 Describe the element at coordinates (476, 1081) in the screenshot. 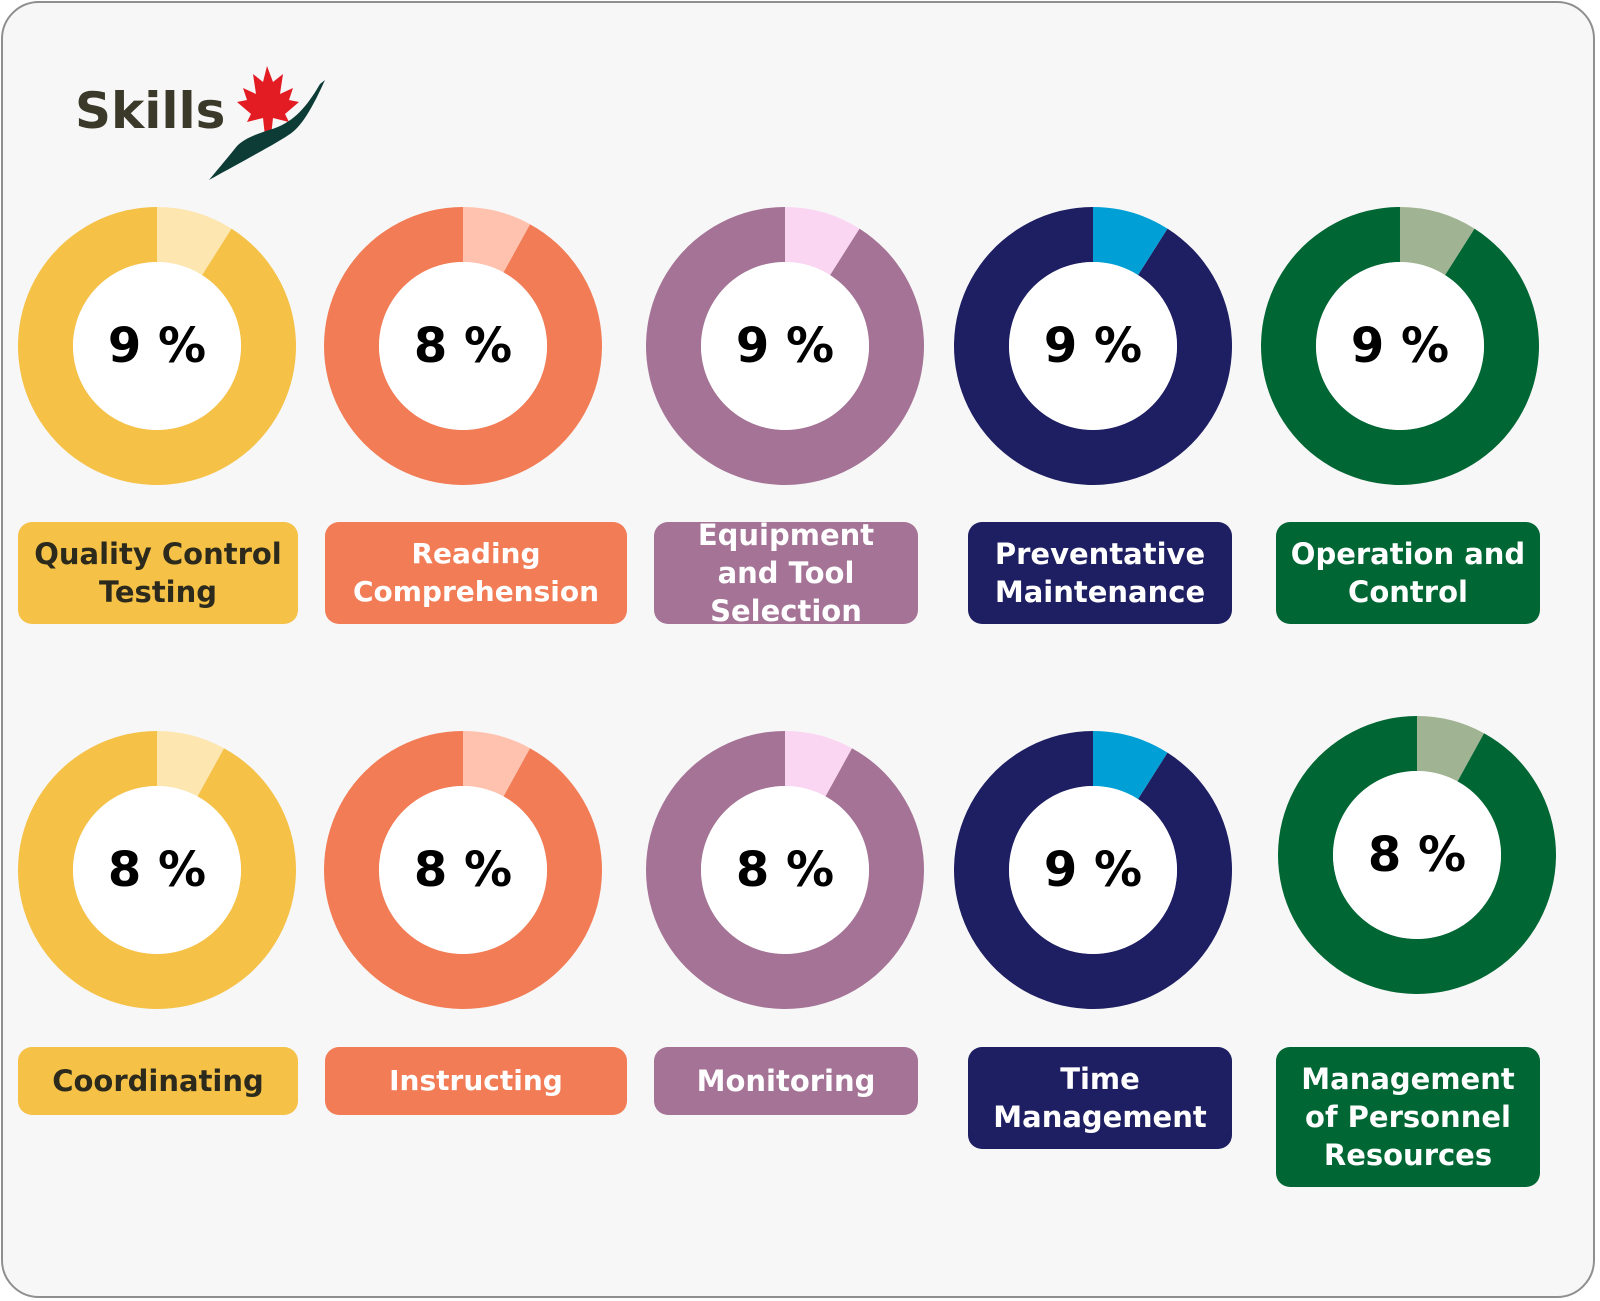

I see `skill-label-instructing: Instructing` at that location.